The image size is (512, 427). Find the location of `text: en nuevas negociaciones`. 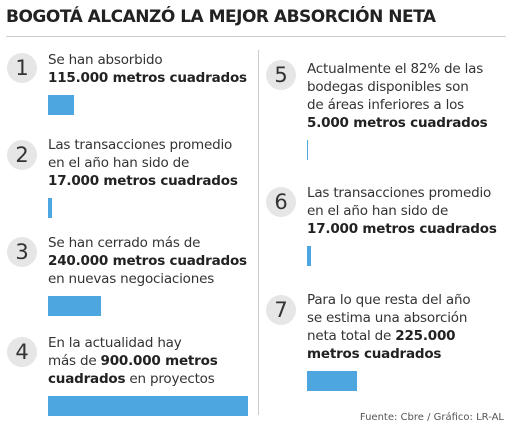

text: en nuevas negociaciones is located at coordinates (131, 279).